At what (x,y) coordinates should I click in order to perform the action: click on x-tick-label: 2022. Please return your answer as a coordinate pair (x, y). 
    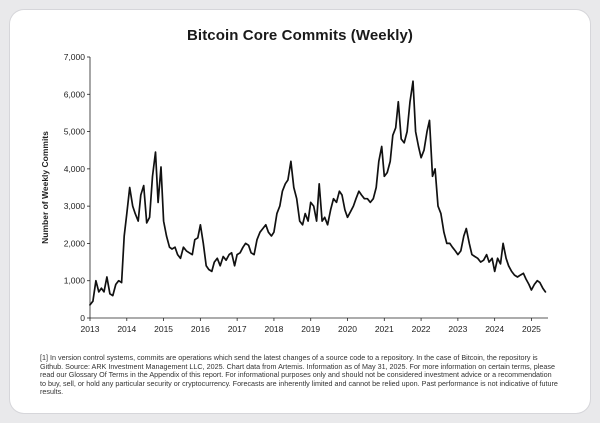
    Looking at the image, I should click on (421, 329).